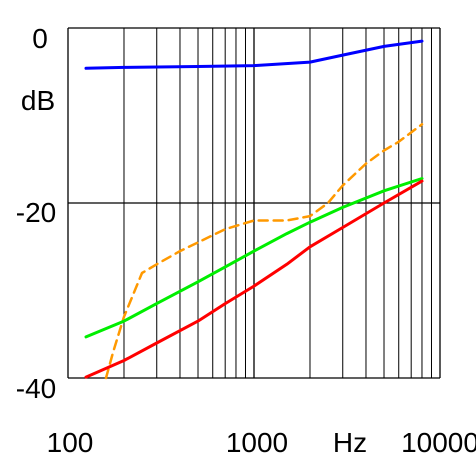 The height and width of the screenshot is (461, 476). I want to click on x-axis-label: Hz, so click(350, 442).